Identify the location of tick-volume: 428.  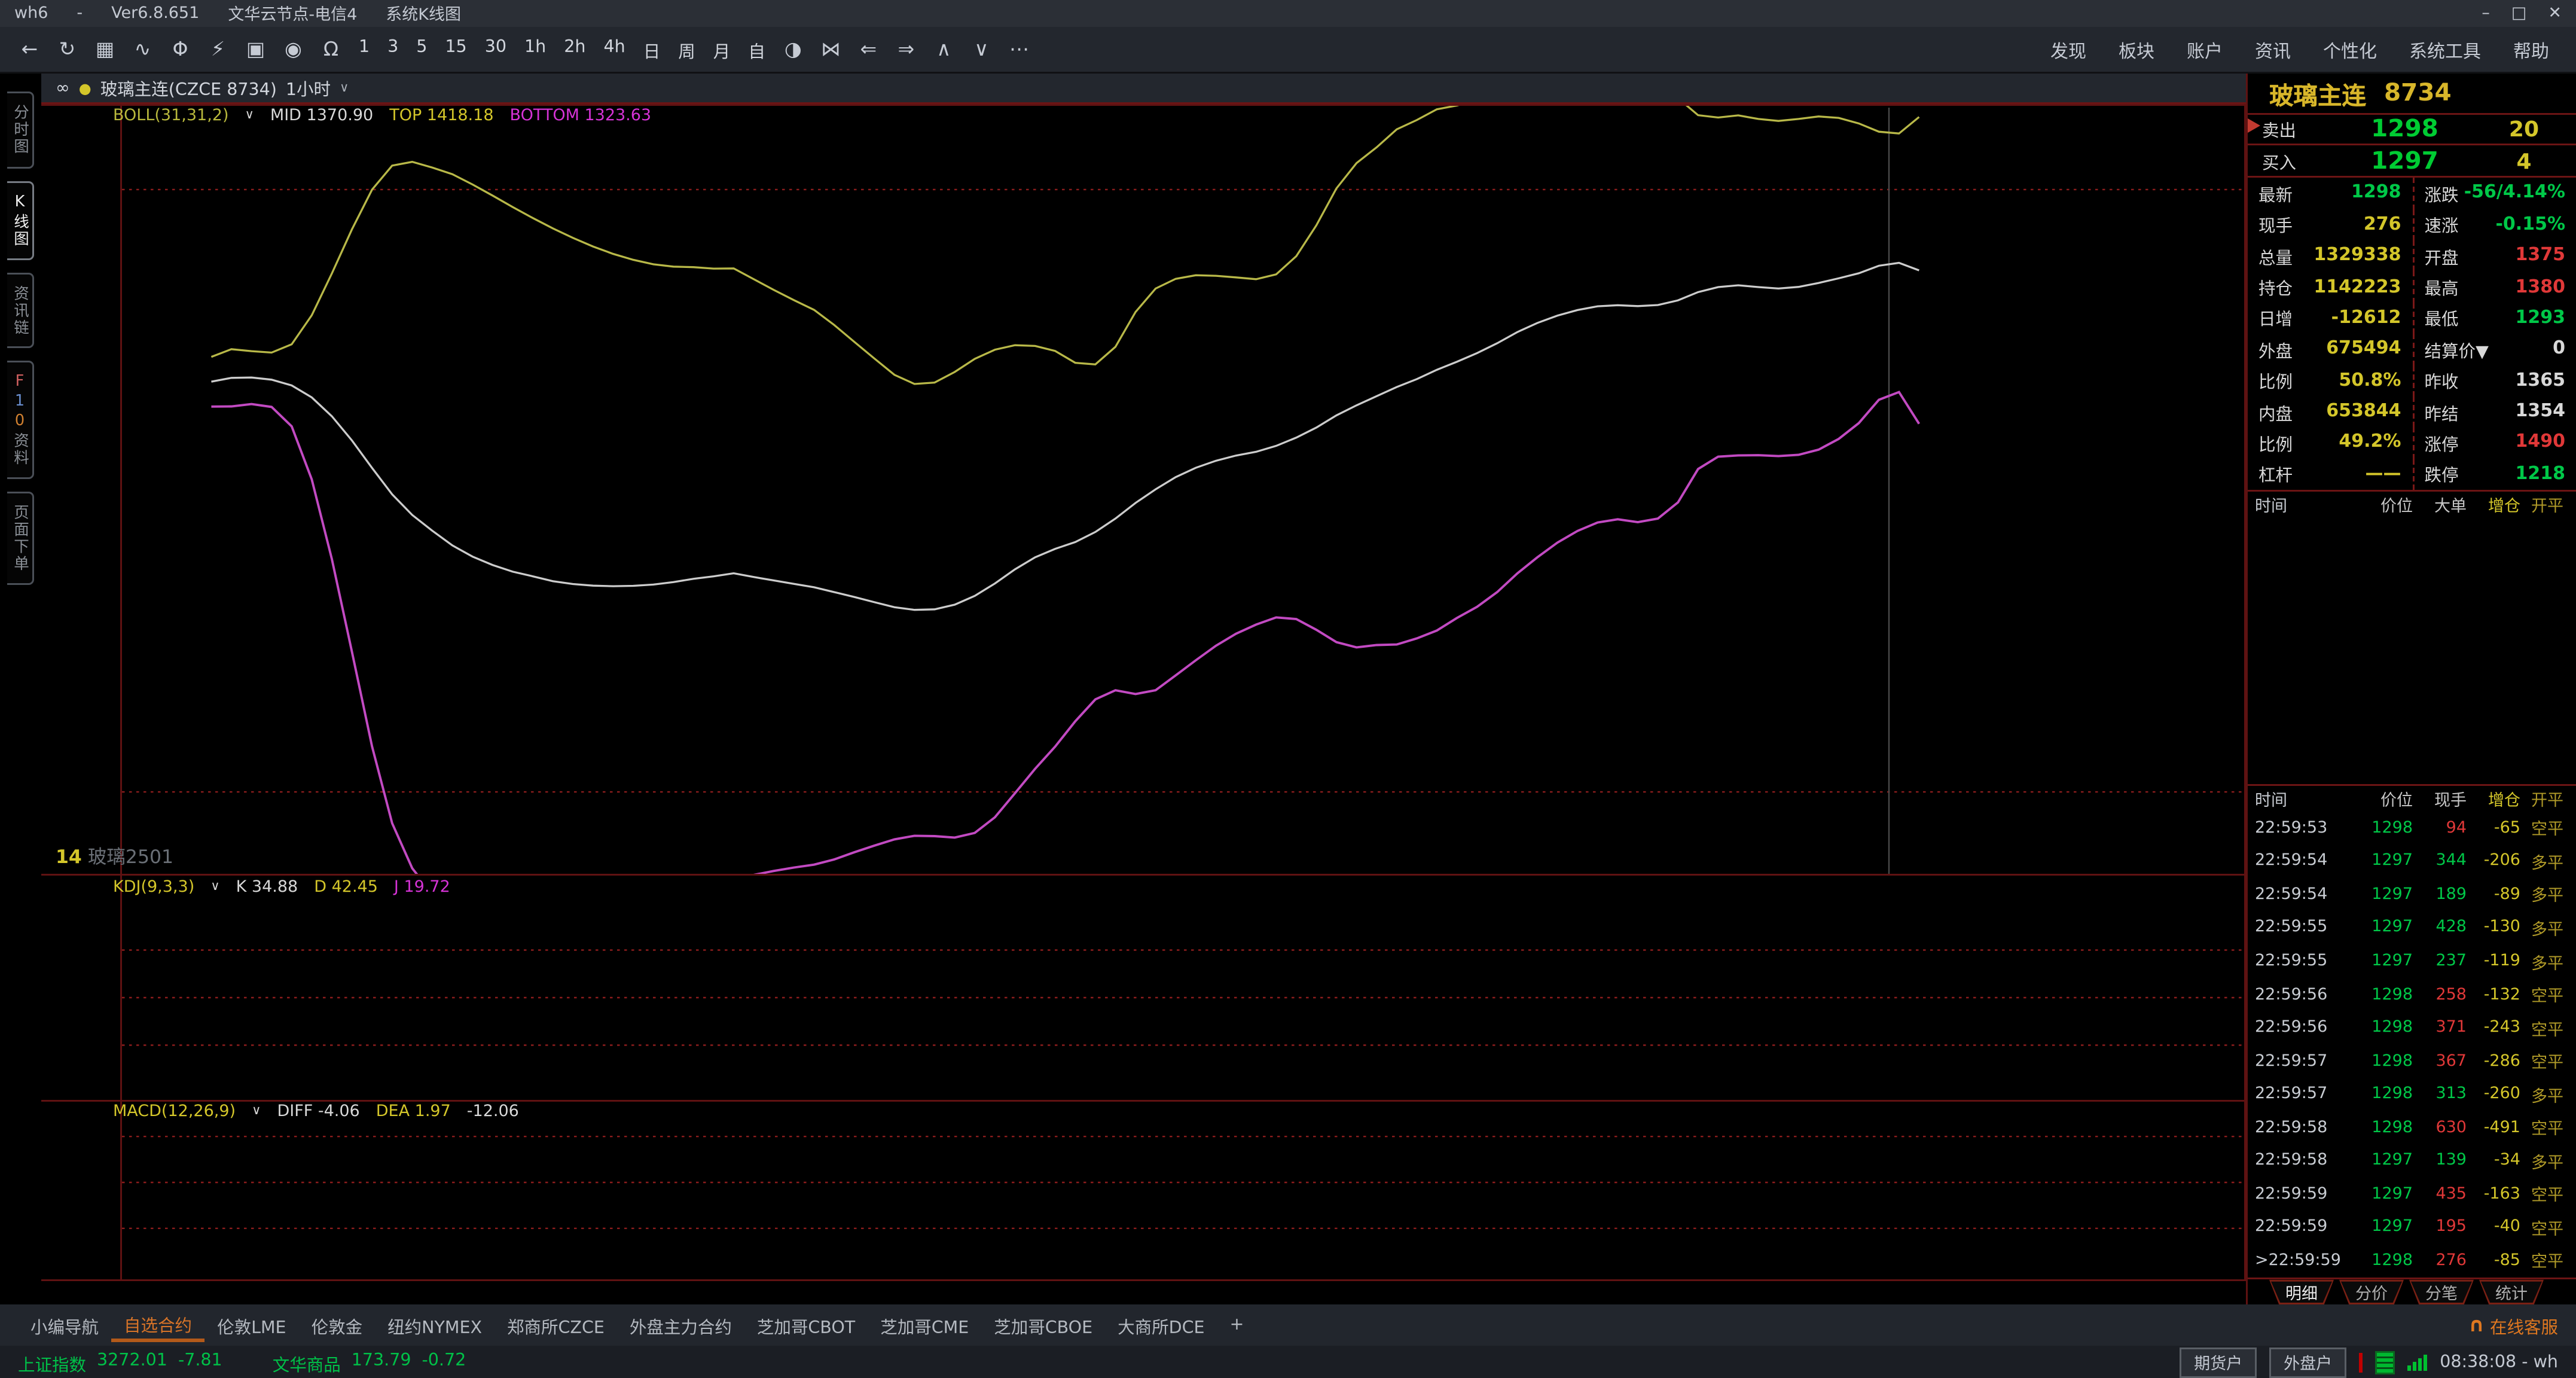
(2451, 928).